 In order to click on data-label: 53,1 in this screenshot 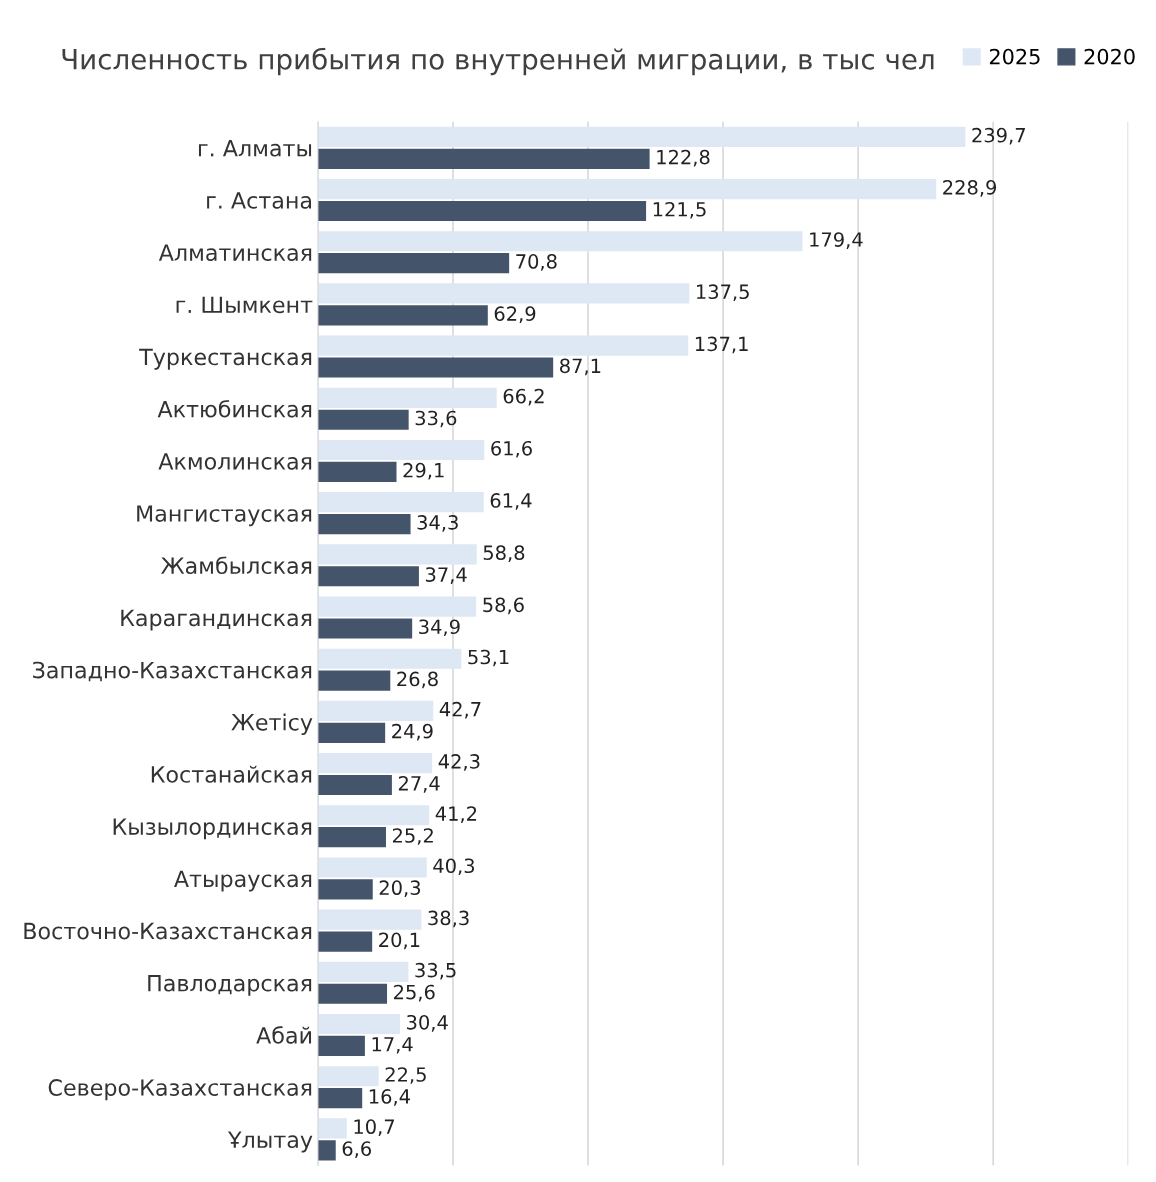, I will do `click(488, 658)`.